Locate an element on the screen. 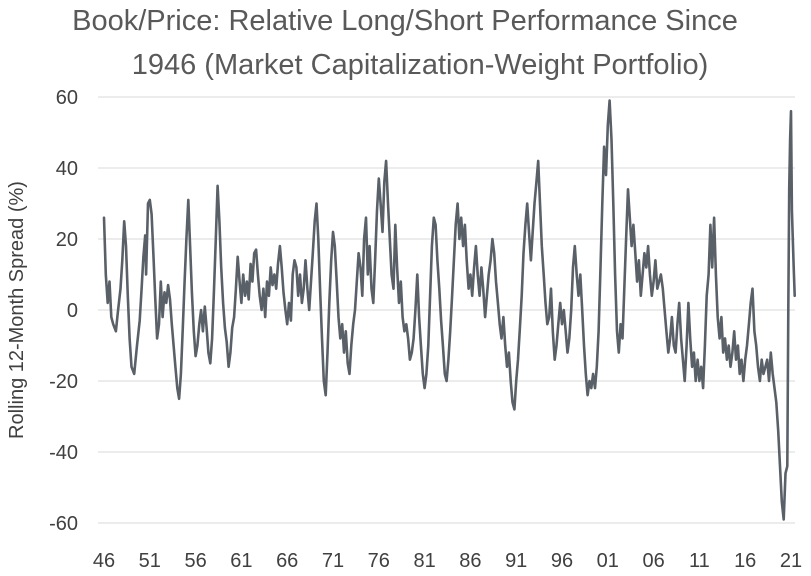 The image size is (811, 576). x-tick-label: 96 is located at coordinates (562, 561).